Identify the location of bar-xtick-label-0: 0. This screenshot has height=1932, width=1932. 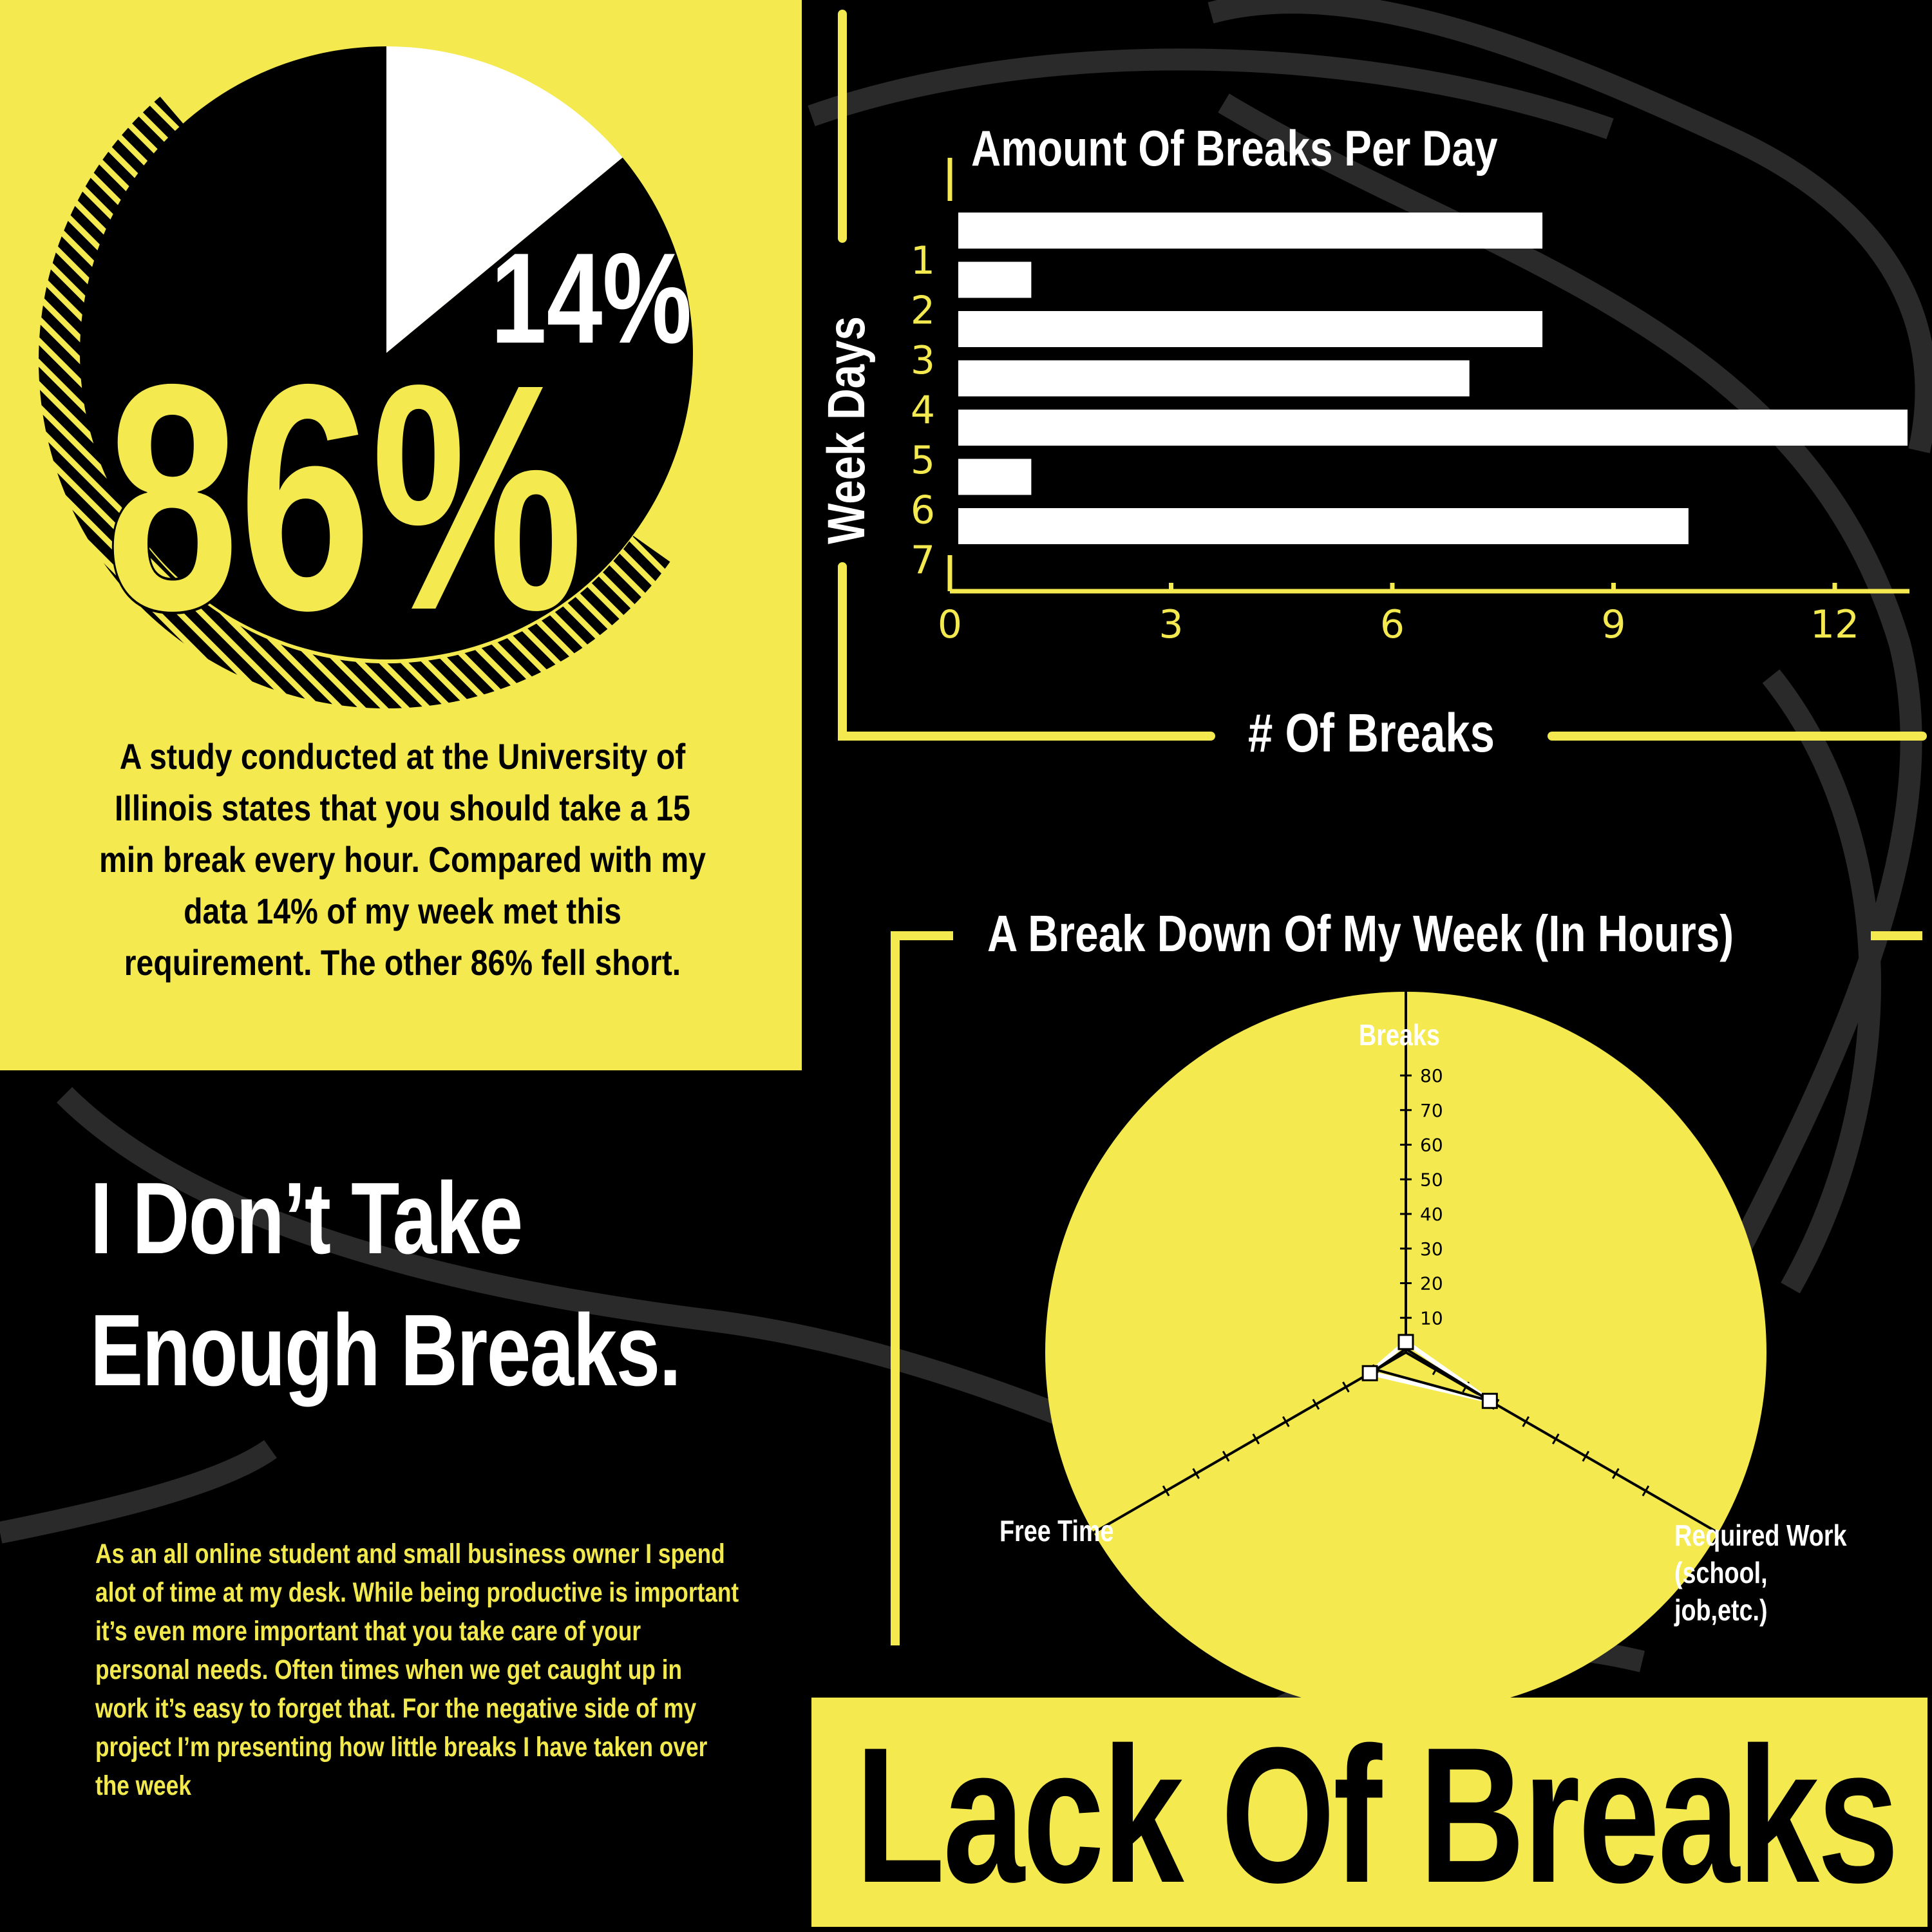
(950, 624).